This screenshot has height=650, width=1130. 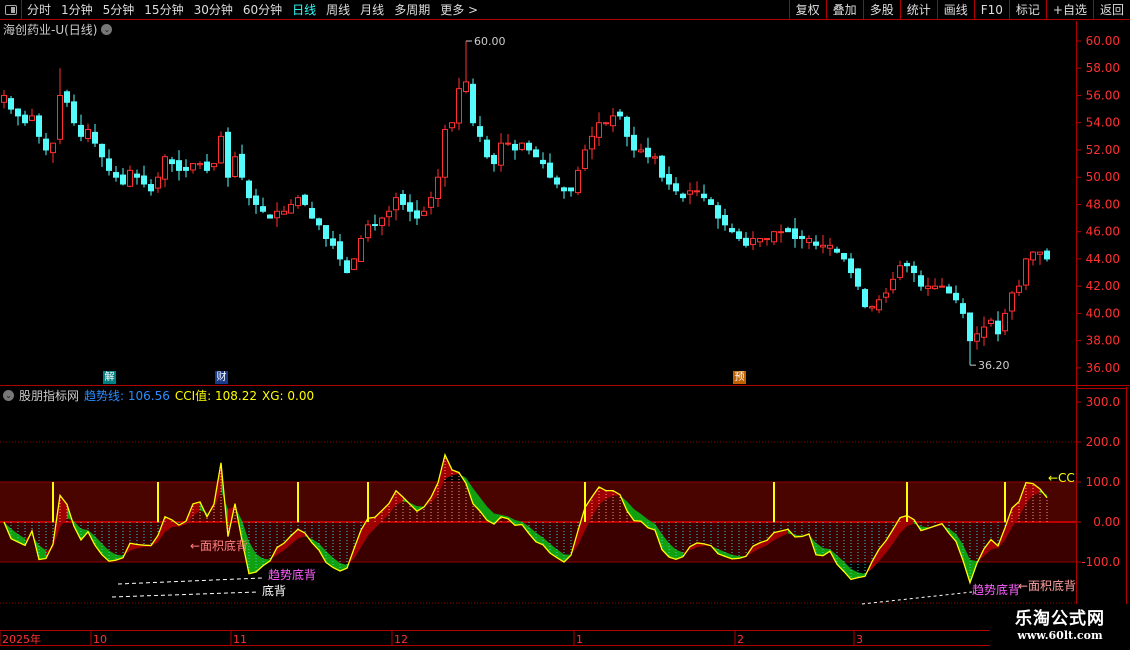 What do you see at coordinates (118, 10) in the screenshot?
I see `period-tab: 5分钟` at bounding box center [118, 10].